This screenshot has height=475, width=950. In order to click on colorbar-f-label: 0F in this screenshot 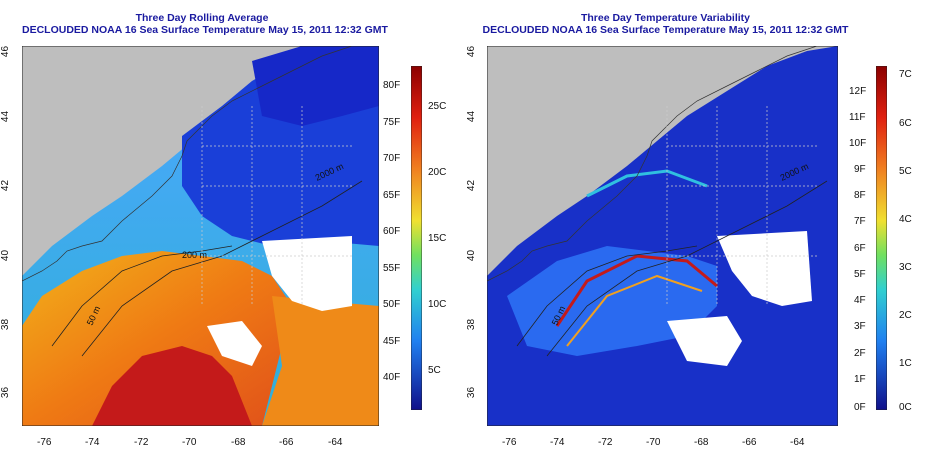, I will do `click(860, 407)`.